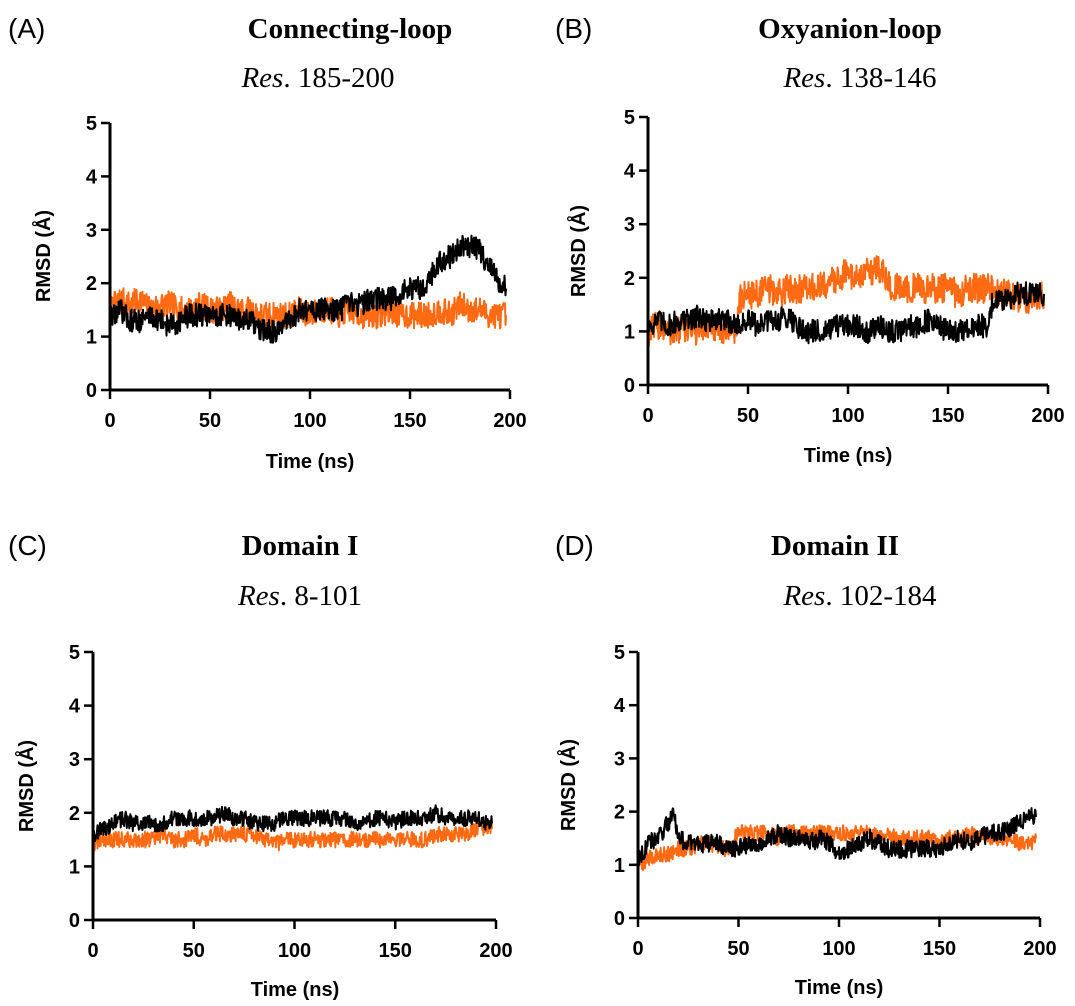  Describe the element at coordinates (321, 596) in the screenshot. I see `subtitle-range: . 8-101` at that location.